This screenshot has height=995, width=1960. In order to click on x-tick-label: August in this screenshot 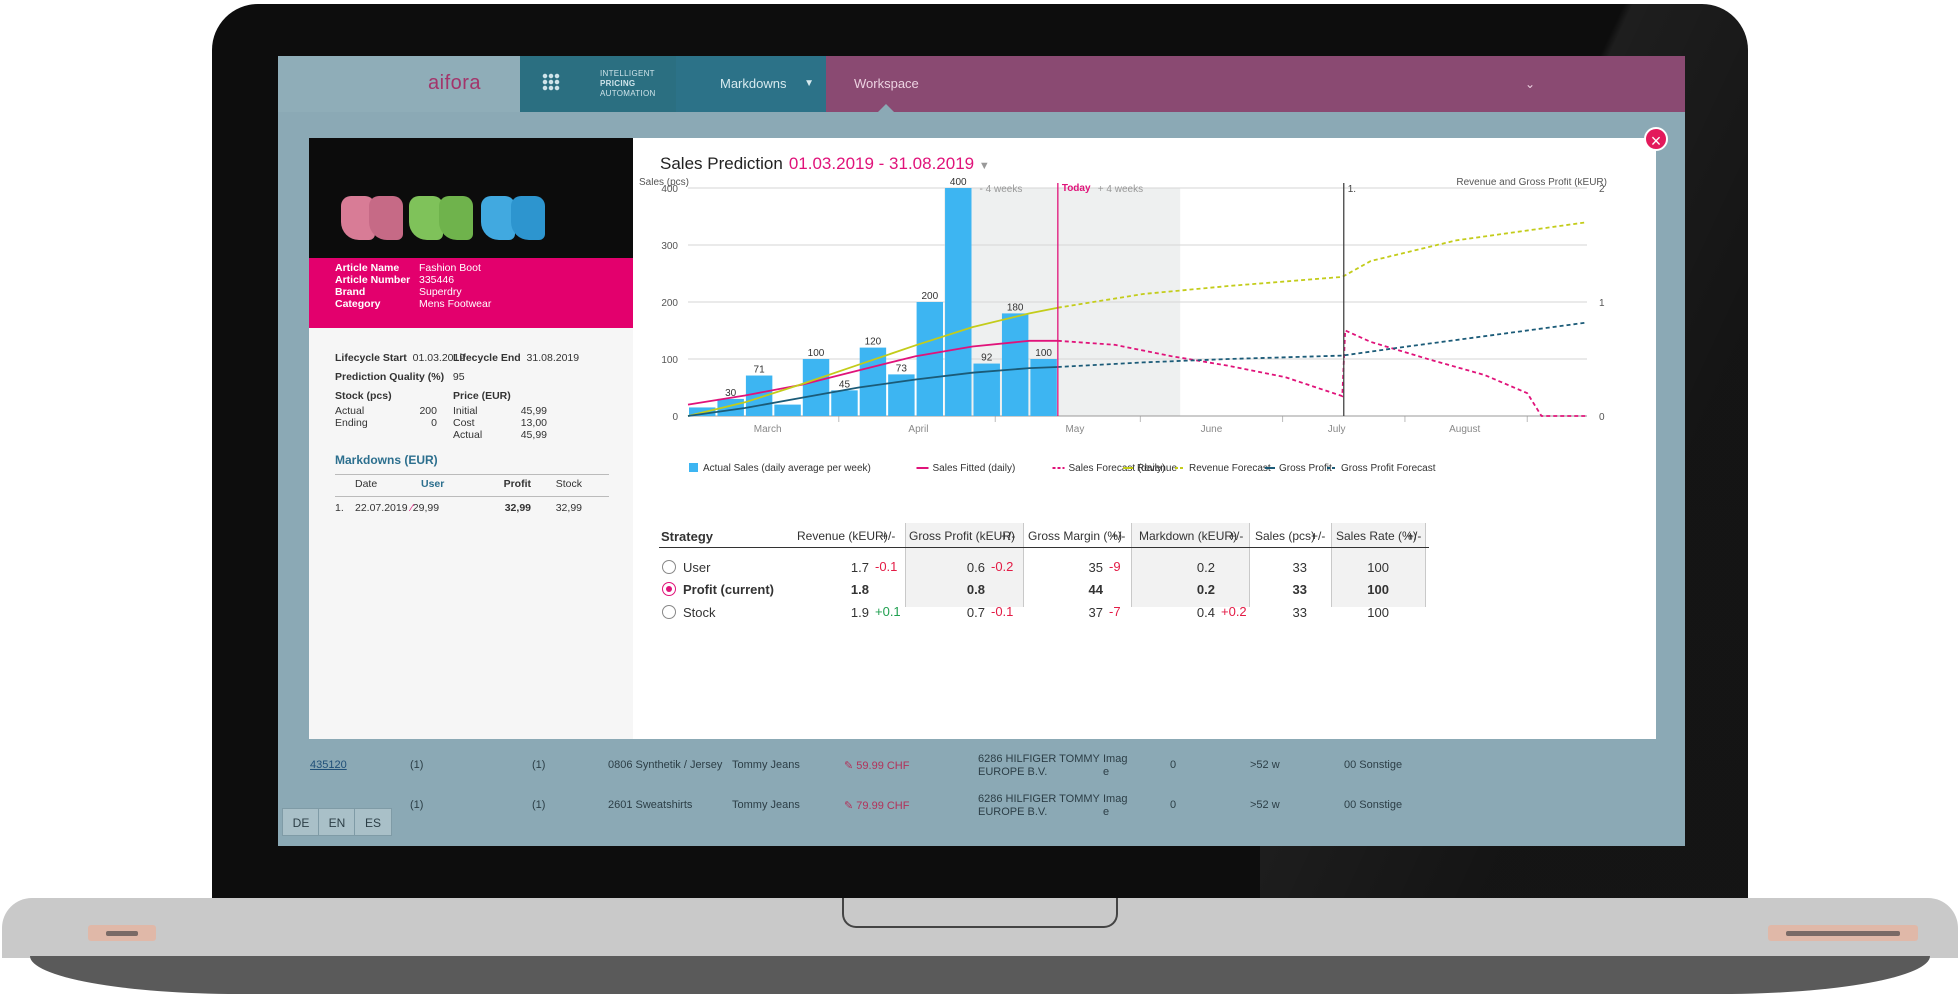, I will do `click(1464, 429)`.